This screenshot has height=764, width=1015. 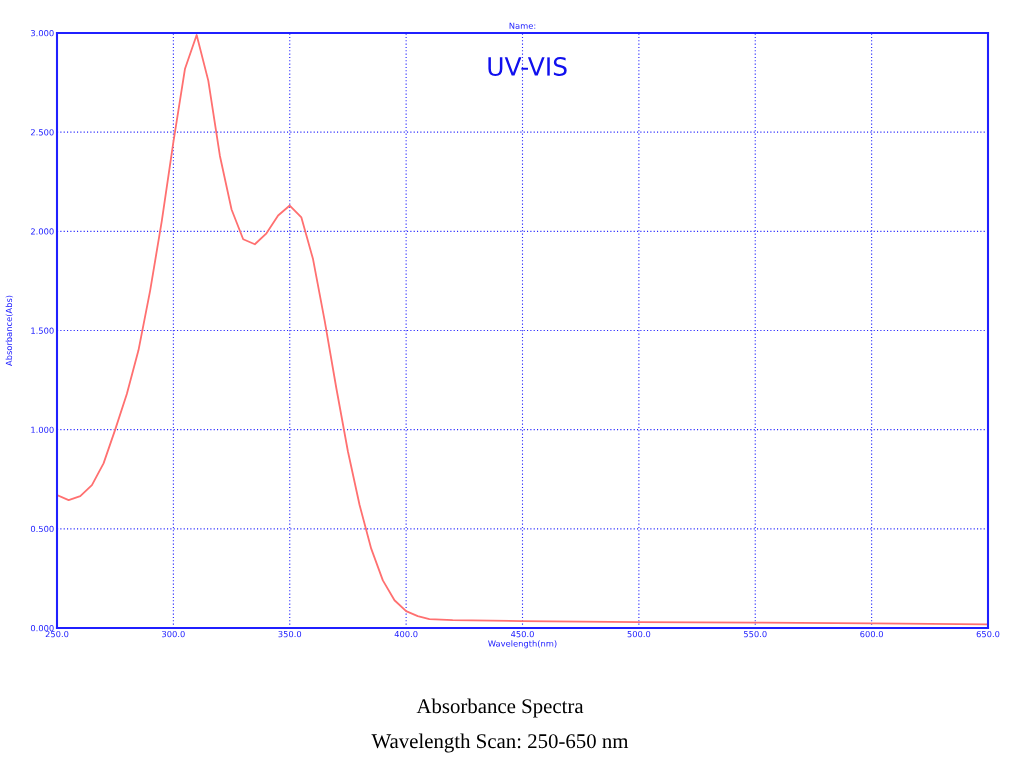 I want to click on annotation: UV-VIS, so click(x=527, y=66).